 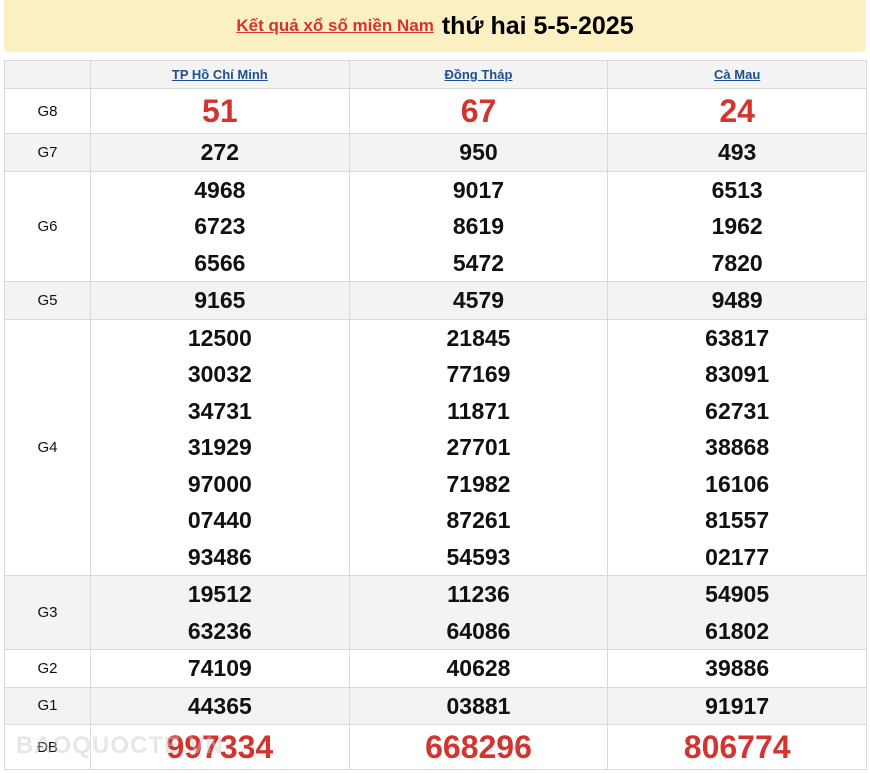 I want to click on prize-number: 19512, so click(x=219, y=594).